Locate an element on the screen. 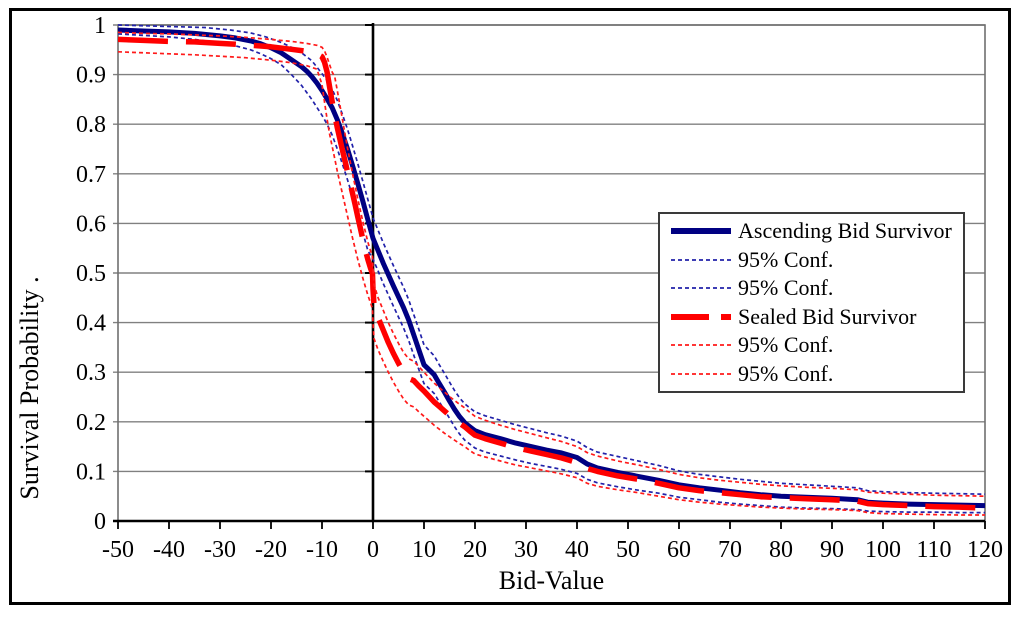 The width and height of the screenshot is (1024, 621). legend-label: Sealed Bid Survivor is located at coordinates (827, 316).